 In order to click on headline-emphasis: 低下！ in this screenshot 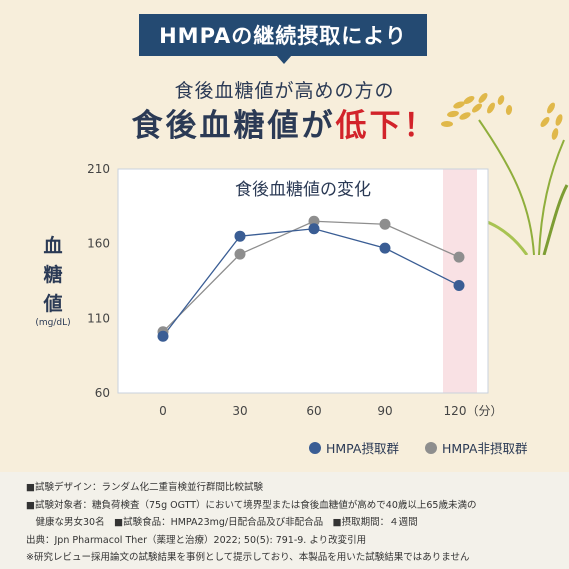, I will do `click(386, 126)`.